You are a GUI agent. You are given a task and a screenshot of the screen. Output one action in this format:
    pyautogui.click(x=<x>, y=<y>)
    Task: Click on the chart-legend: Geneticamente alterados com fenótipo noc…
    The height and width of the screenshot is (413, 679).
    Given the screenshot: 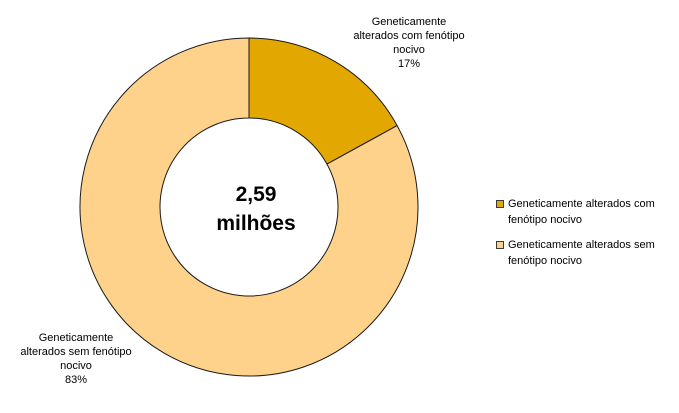 What is the action you would take?
    pyautogui.click(x=575, y=237)
    